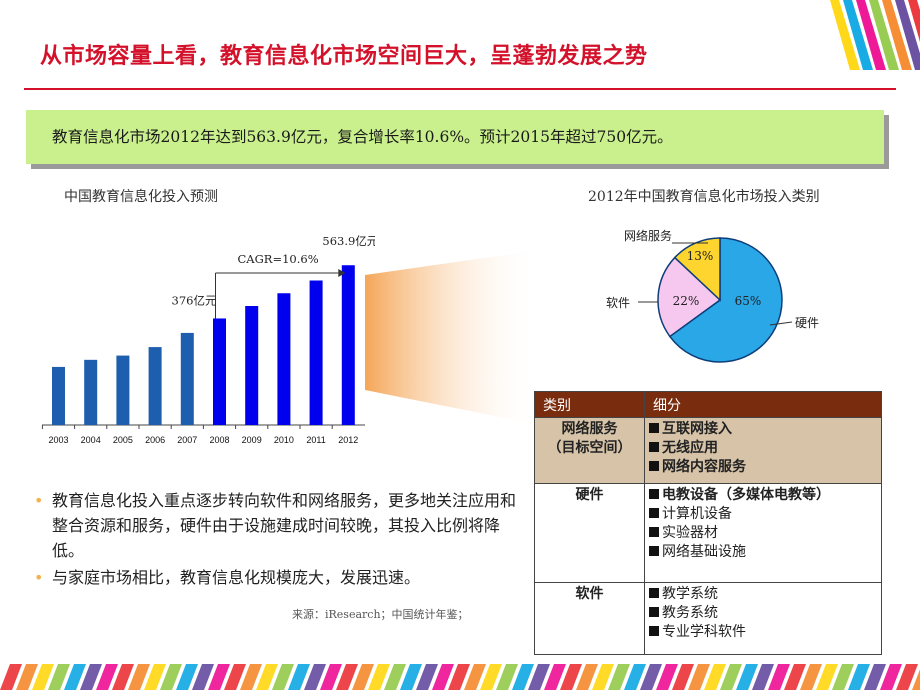 This screenshot has height=690, width=920. What do you see at coordinates (763, 404) in the screenshot?
I see `table-header-subcategory: 细分` at bounding box center [763, 404].